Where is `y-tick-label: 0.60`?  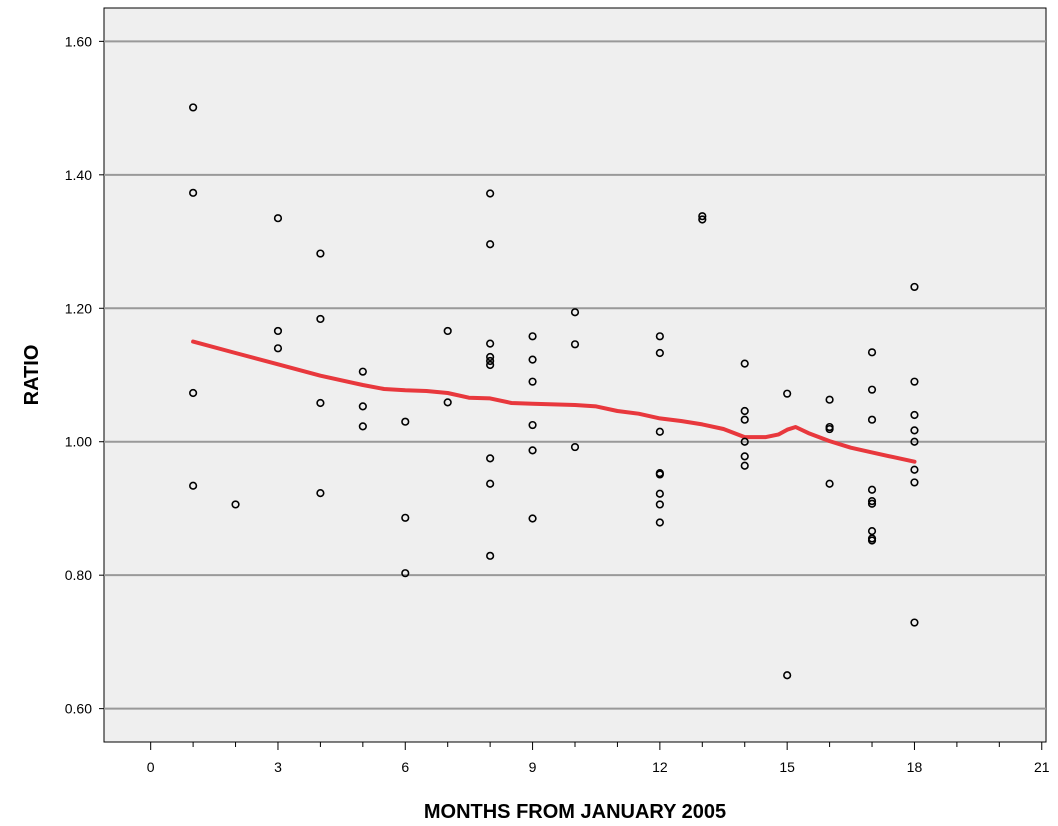 y-tick-label: 0.60 is located at coordinates (78, 709).